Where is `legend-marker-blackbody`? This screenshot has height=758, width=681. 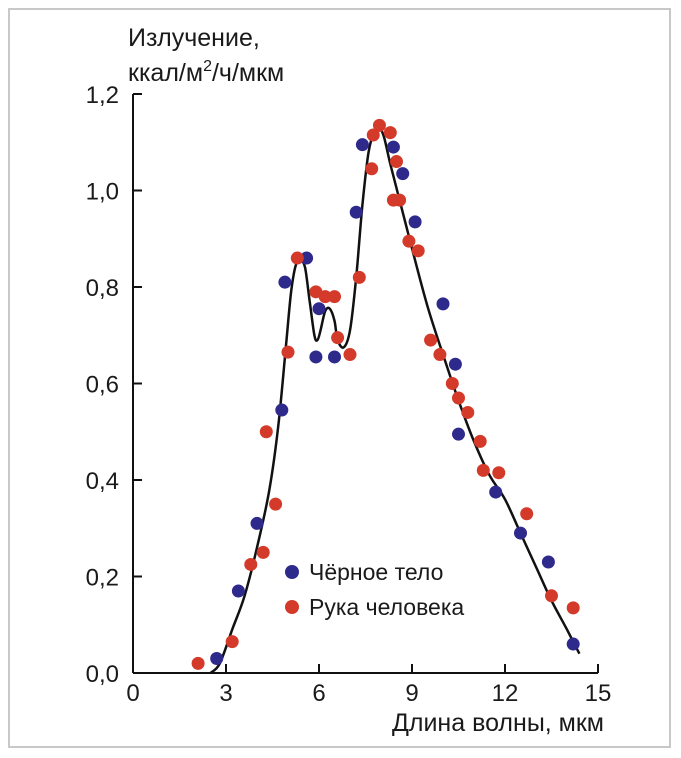 legend-marker-blackbody is located at coordinates (292, 572).